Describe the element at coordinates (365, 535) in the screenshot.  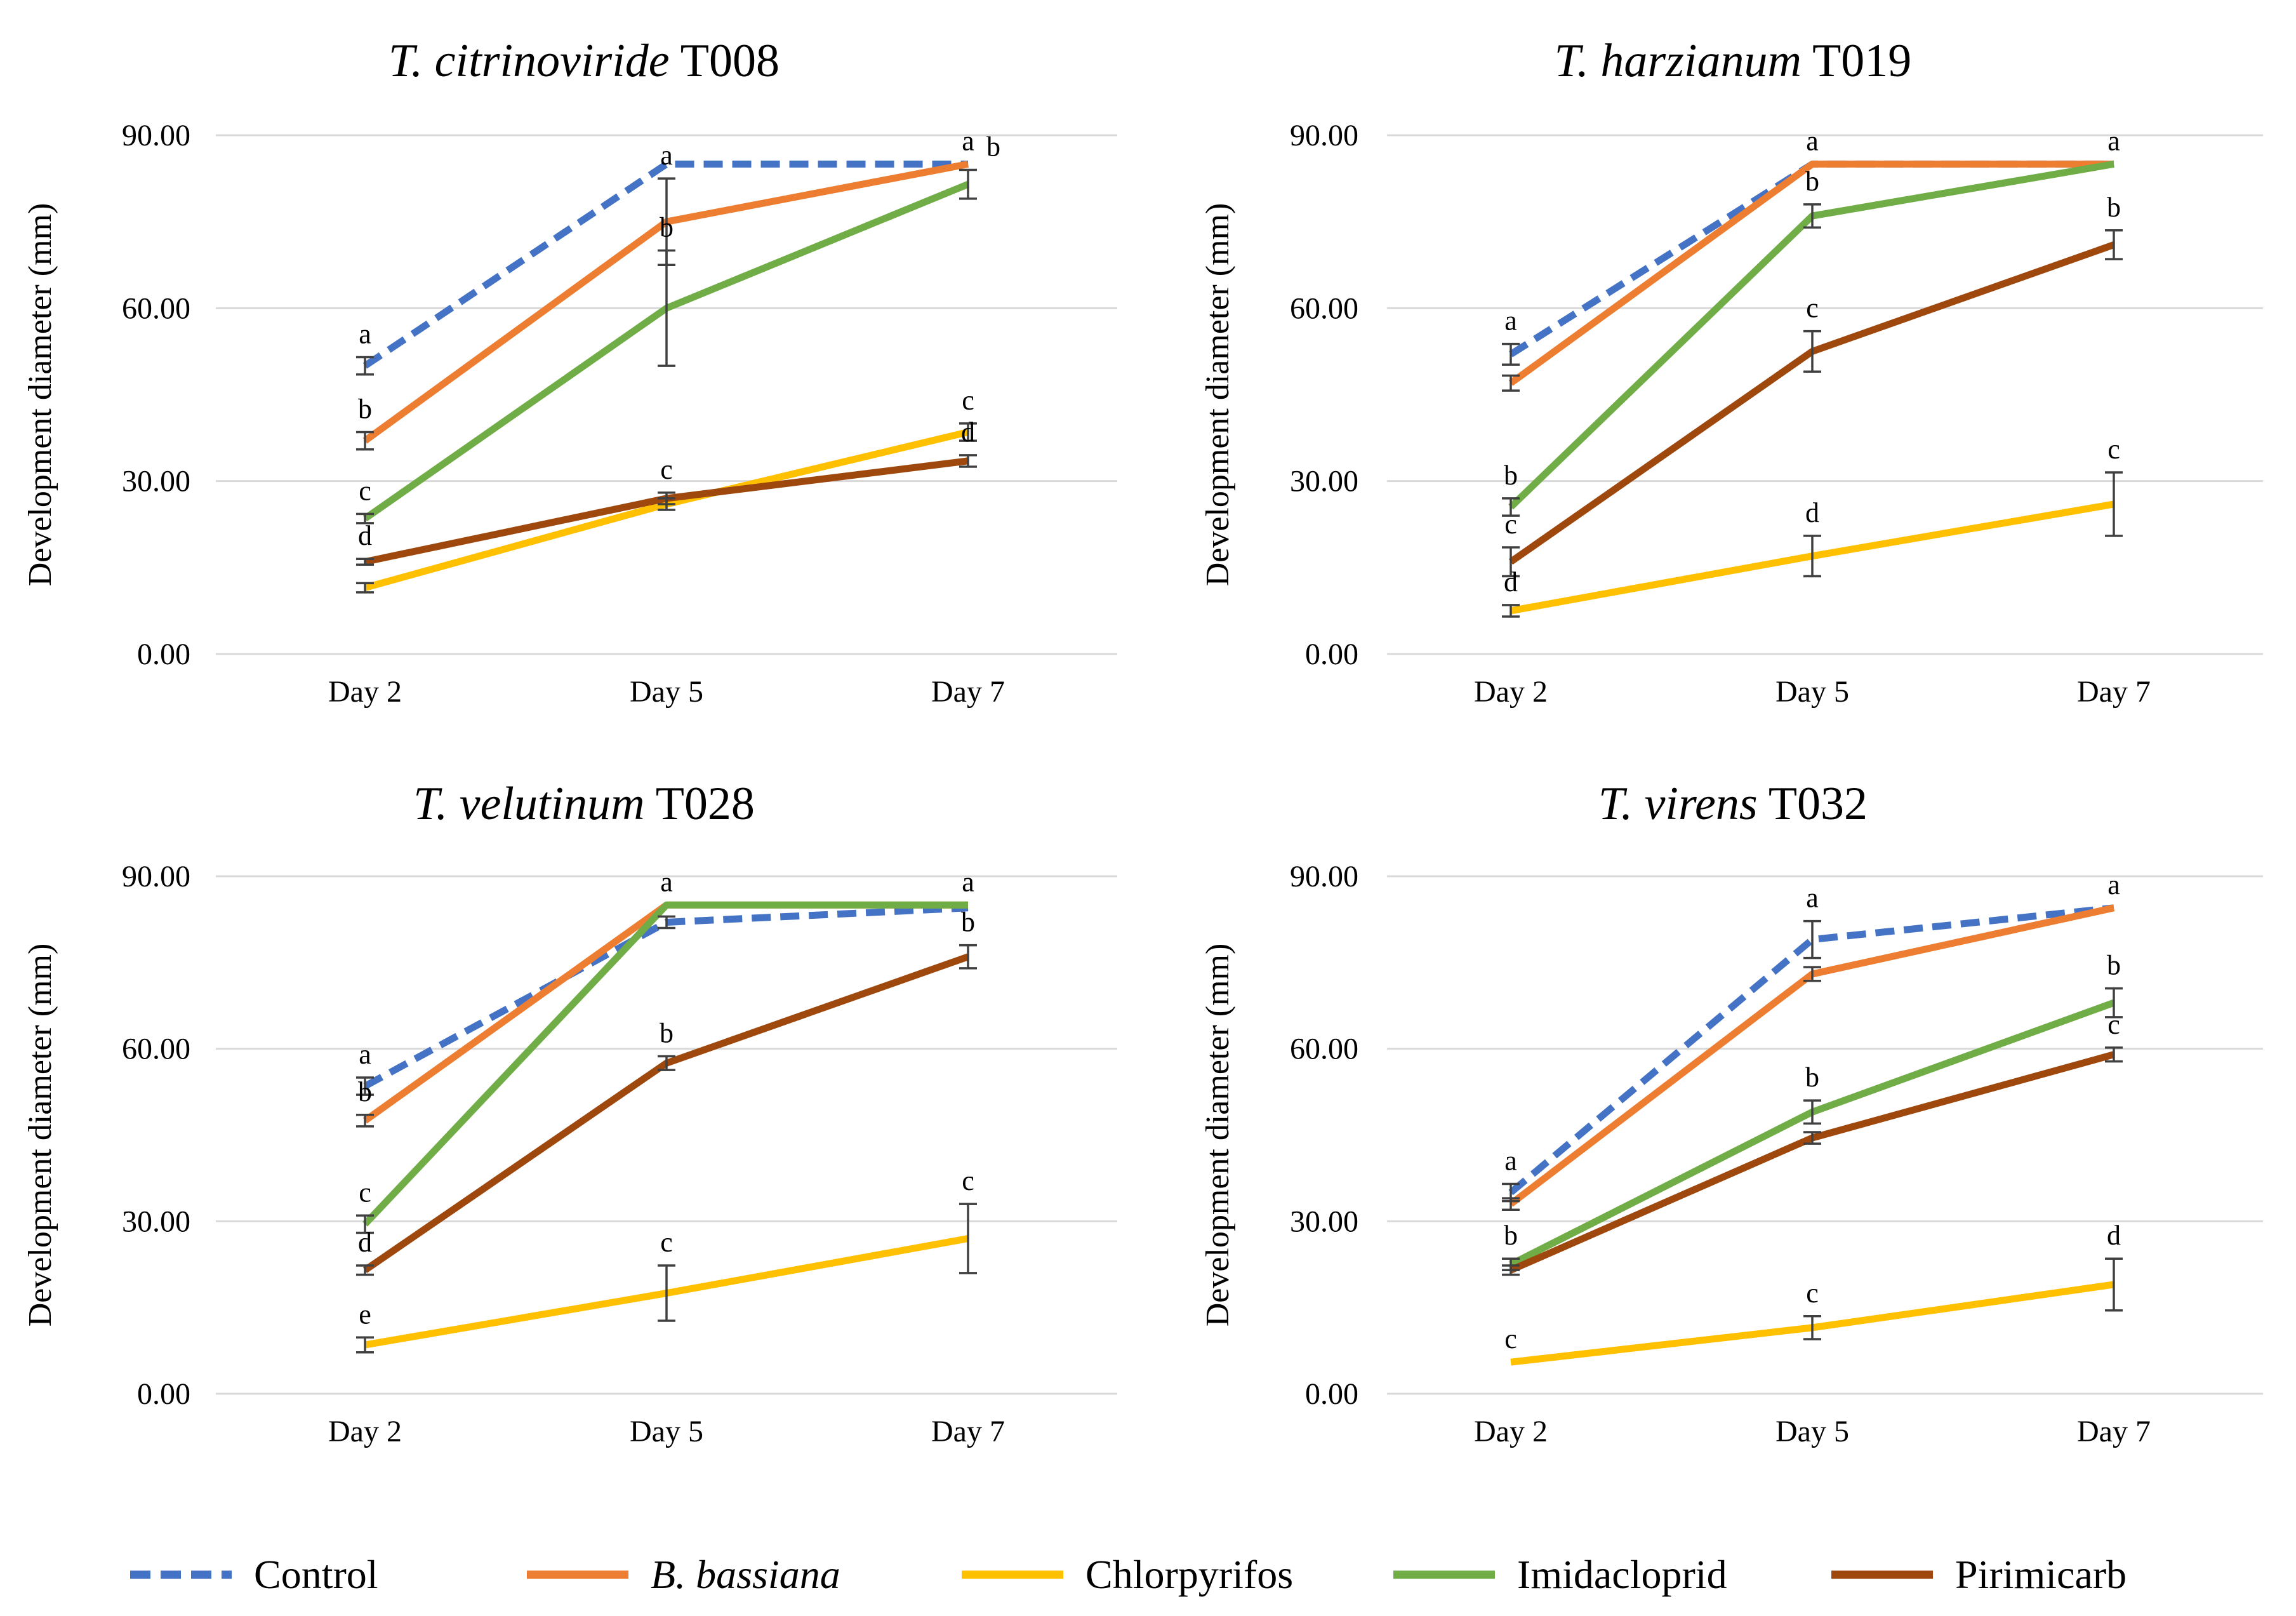
I see `significance-letter-pirimicarb: d` at that location.